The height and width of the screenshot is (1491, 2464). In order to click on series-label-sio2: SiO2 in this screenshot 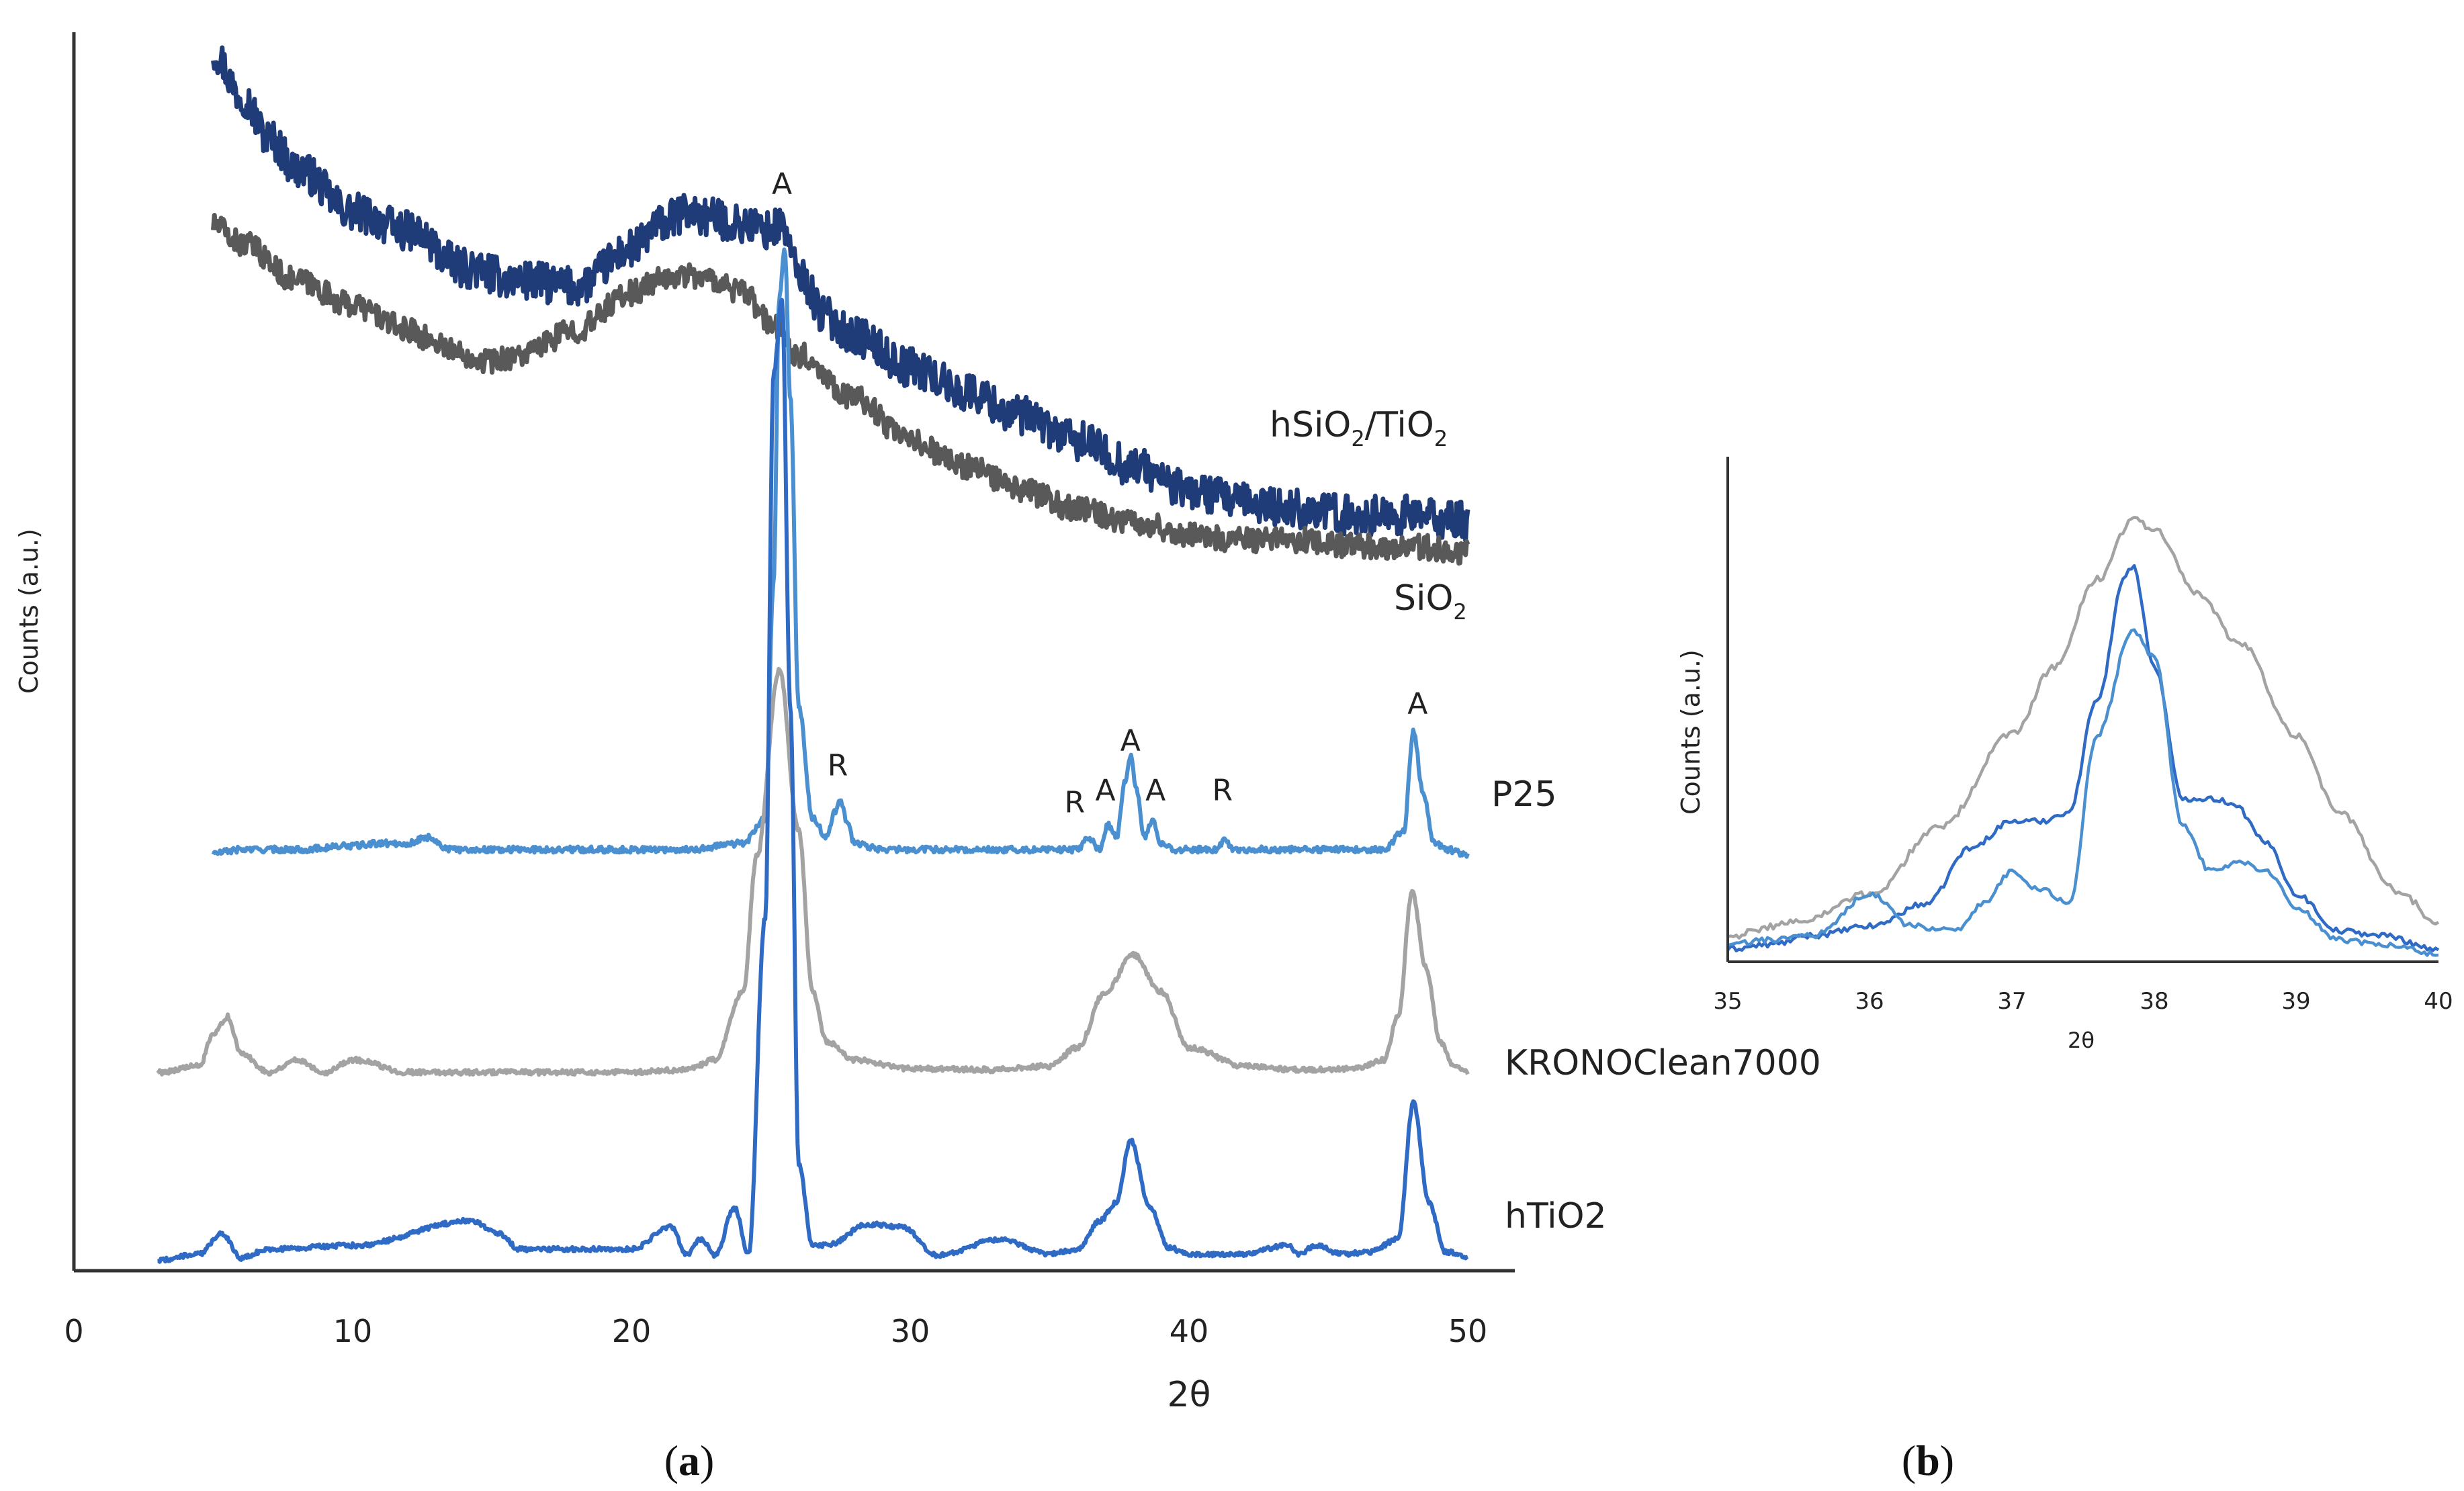, I will do `click(1430, 601)`.